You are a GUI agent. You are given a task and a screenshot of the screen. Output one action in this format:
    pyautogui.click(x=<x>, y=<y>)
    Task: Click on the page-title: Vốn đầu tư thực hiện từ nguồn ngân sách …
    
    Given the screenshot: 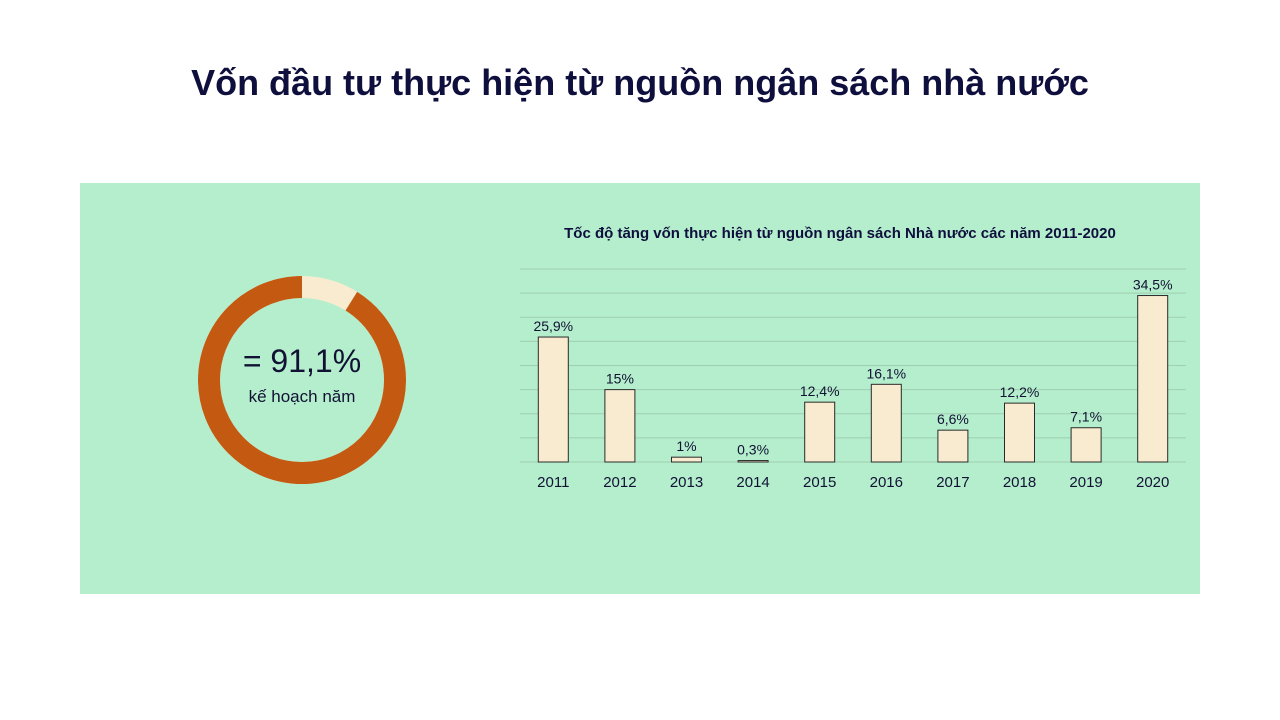 What is the action you would take?
    pyautogui.click(x=640, y=82)
    